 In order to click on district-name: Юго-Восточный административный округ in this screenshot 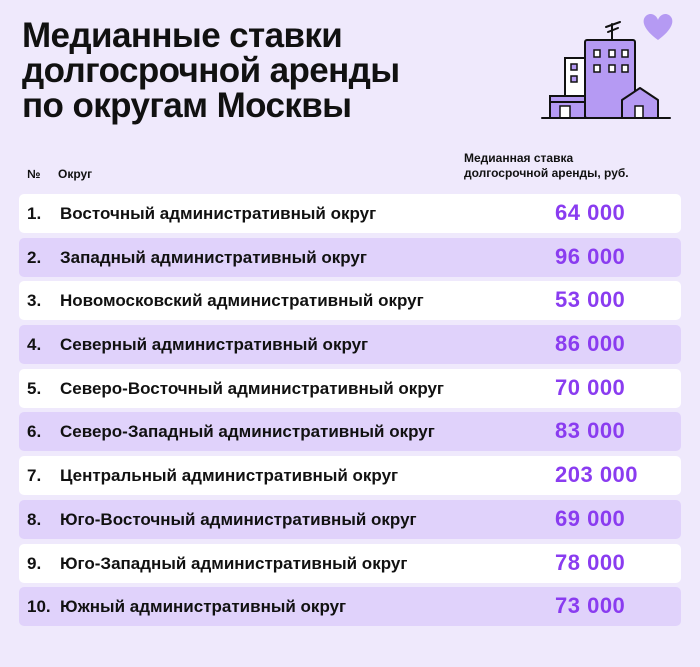, I will do `click(238, 519)`.